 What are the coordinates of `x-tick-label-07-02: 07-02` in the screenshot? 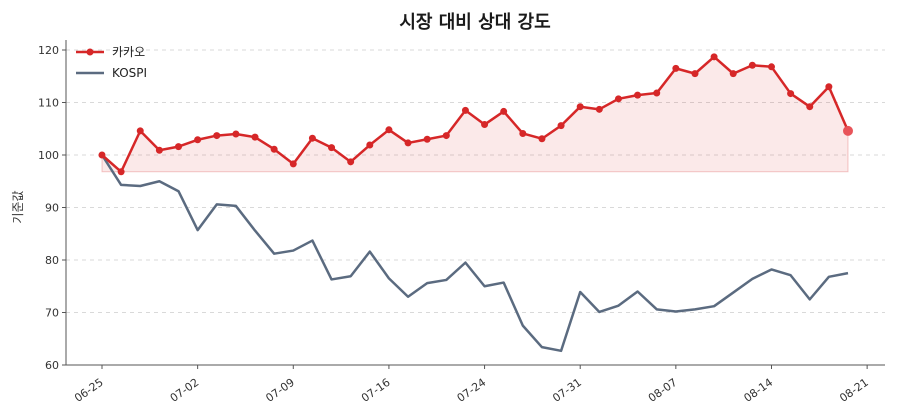 It's located at (185, 390).